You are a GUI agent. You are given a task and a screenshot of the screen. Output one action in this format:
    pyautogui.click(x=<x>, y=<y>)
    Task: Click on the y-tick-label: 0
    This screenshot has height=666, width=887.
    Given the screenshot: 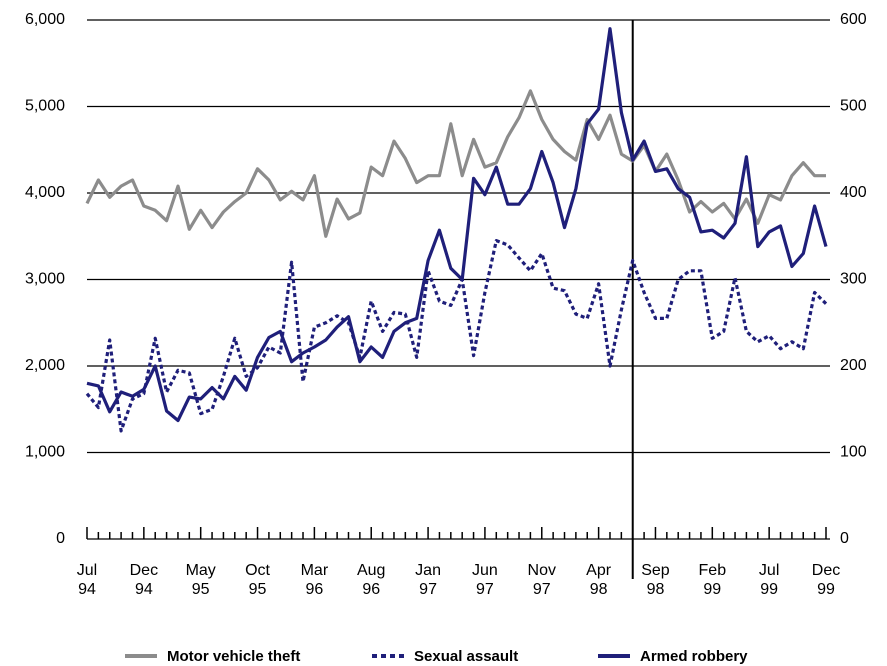 What is the action you would take?
    pyautogui.click(x=60, y=538)
    